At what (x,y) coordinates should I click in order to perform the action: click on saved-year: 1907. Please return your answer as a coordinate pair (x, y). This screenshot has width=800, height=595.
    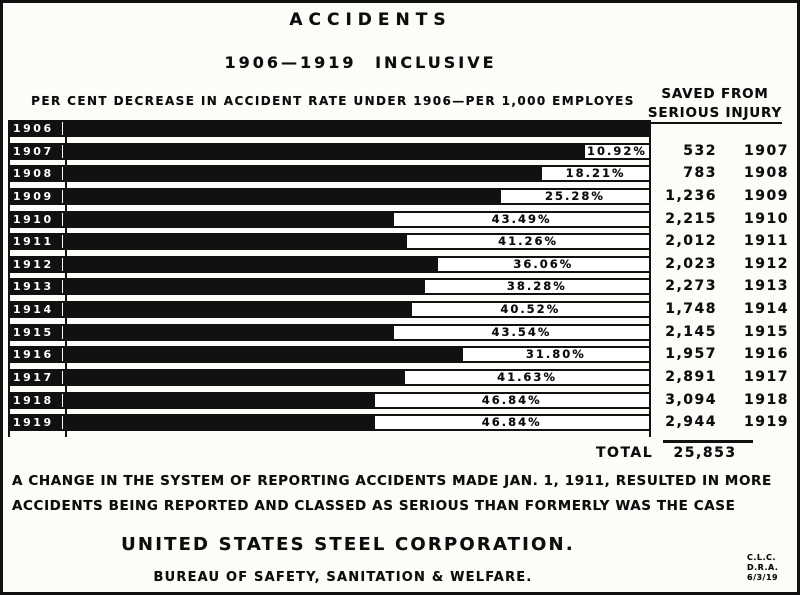
    Looking at the image, I should click on (766, 150).